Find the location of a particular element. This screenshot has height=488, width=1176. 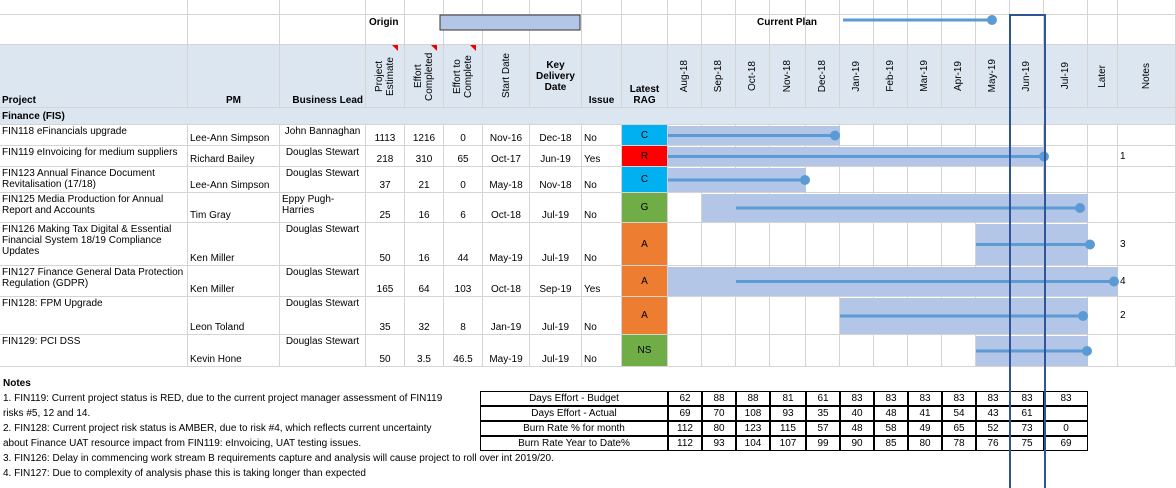

delivery-cell-text: Nov-18 is located at coordinates (555, 185).